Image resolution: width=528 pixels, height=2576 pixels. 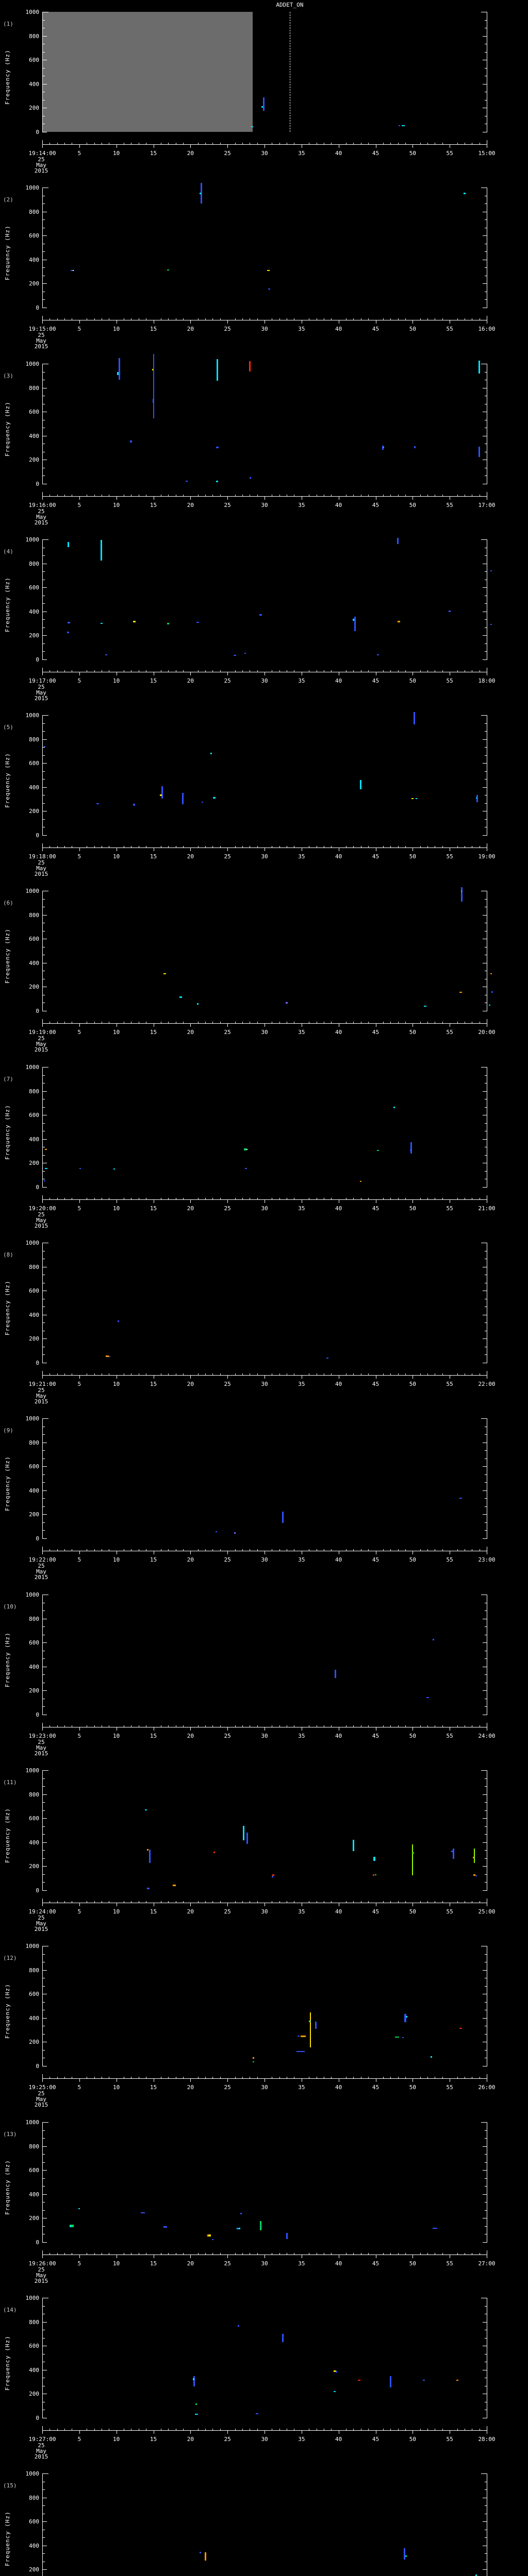 What do you see at coordinates (41, 1917) in the screenshot?
I see `x-axis-date-line: 25` at bounding box center [41, 1917].